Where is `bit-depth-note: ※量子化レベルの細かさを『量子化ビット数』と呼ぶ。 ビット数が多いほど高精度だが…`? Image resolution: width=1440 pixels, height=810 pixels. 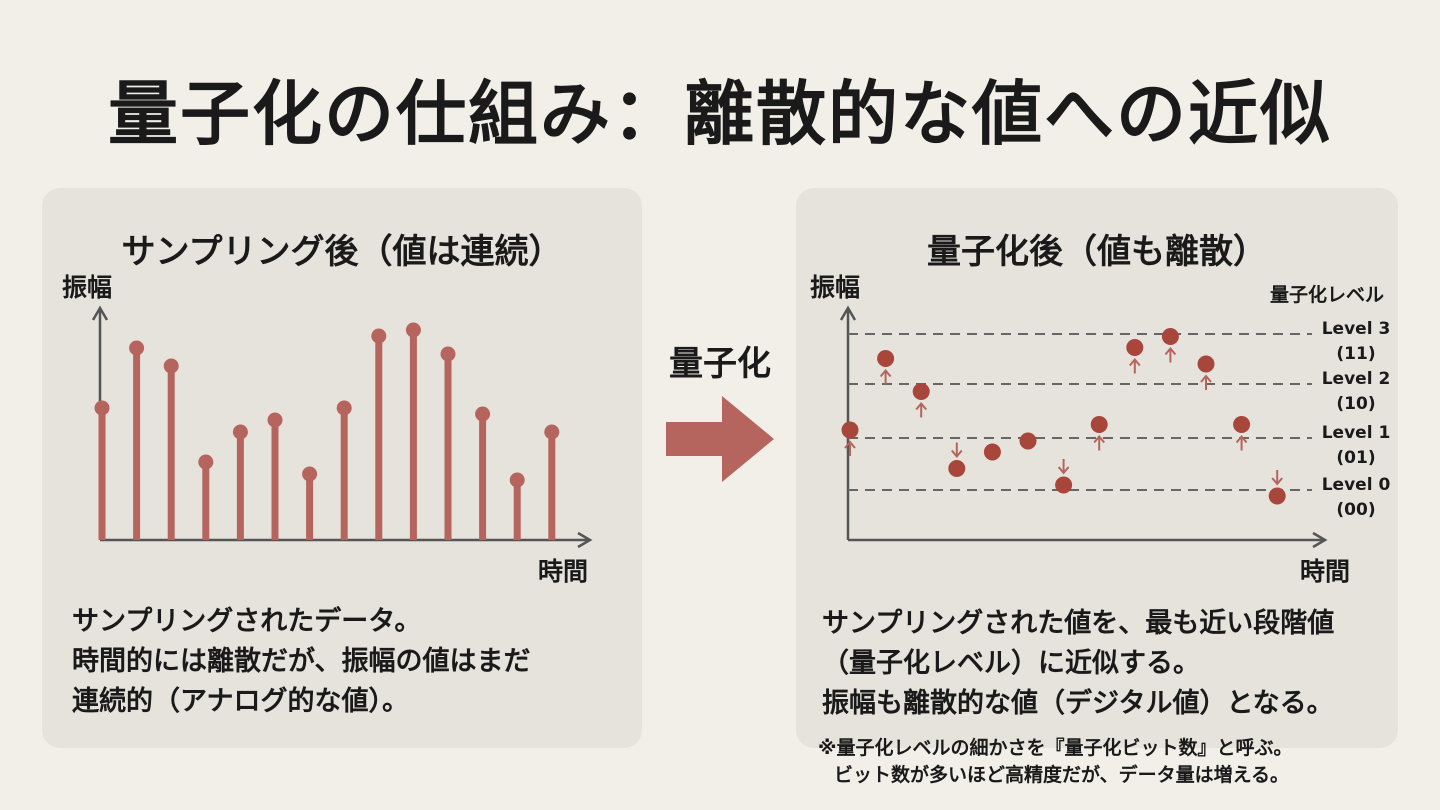
bit-depth-note: ※量子化レベルの細かさを『量子化ビット数』と呼ぶ。 ビット数が多いほど高精度だが… is located at coordinates (1113, 762).